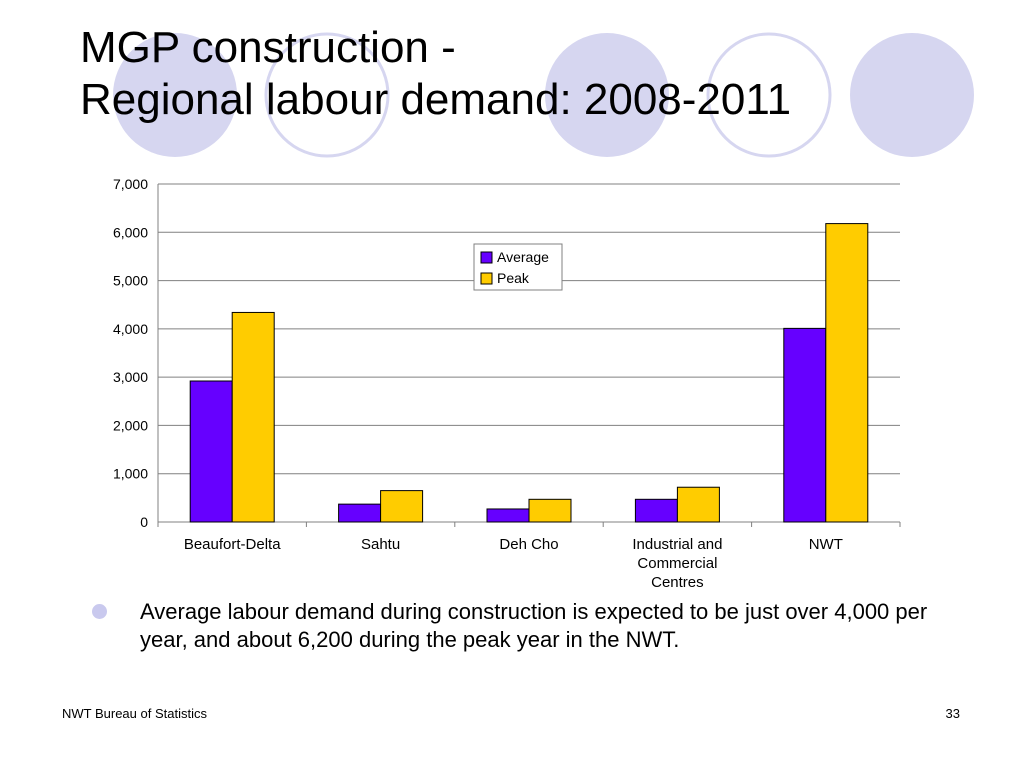 This screenshot has width=1024, height=768. Describe the element at coordinates (130, 474) in the screenshot. I see `y-tick-label: 1,000` at that location.